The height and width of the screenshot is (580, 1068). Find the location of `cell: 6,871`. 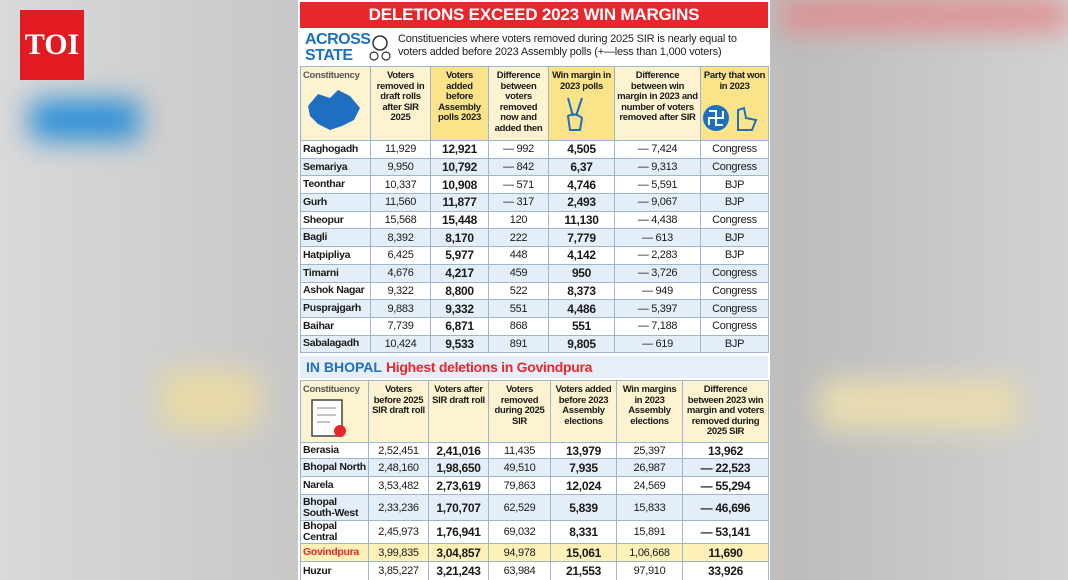

cell: 6,871 is located at coordinates (459, 326).